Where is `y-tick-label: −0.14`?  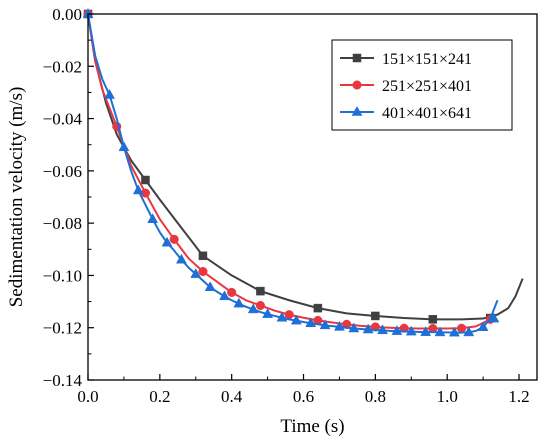
y-tick-label: −0.14 is located at coordinates (63, 380).